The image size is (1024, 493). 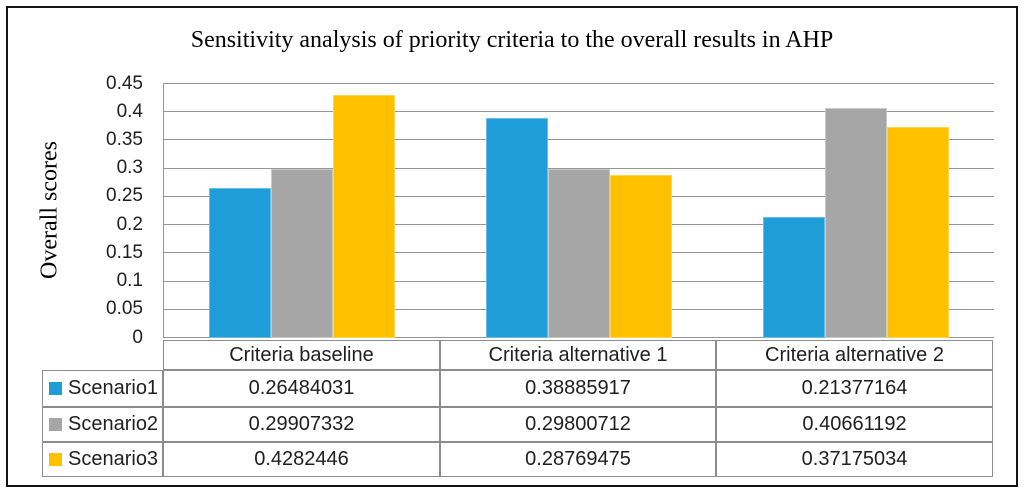 What do you see at coordinates (113, 388) in the screenshot?
I see `legend-label: Scenario1` at bounding box center [113, 388].